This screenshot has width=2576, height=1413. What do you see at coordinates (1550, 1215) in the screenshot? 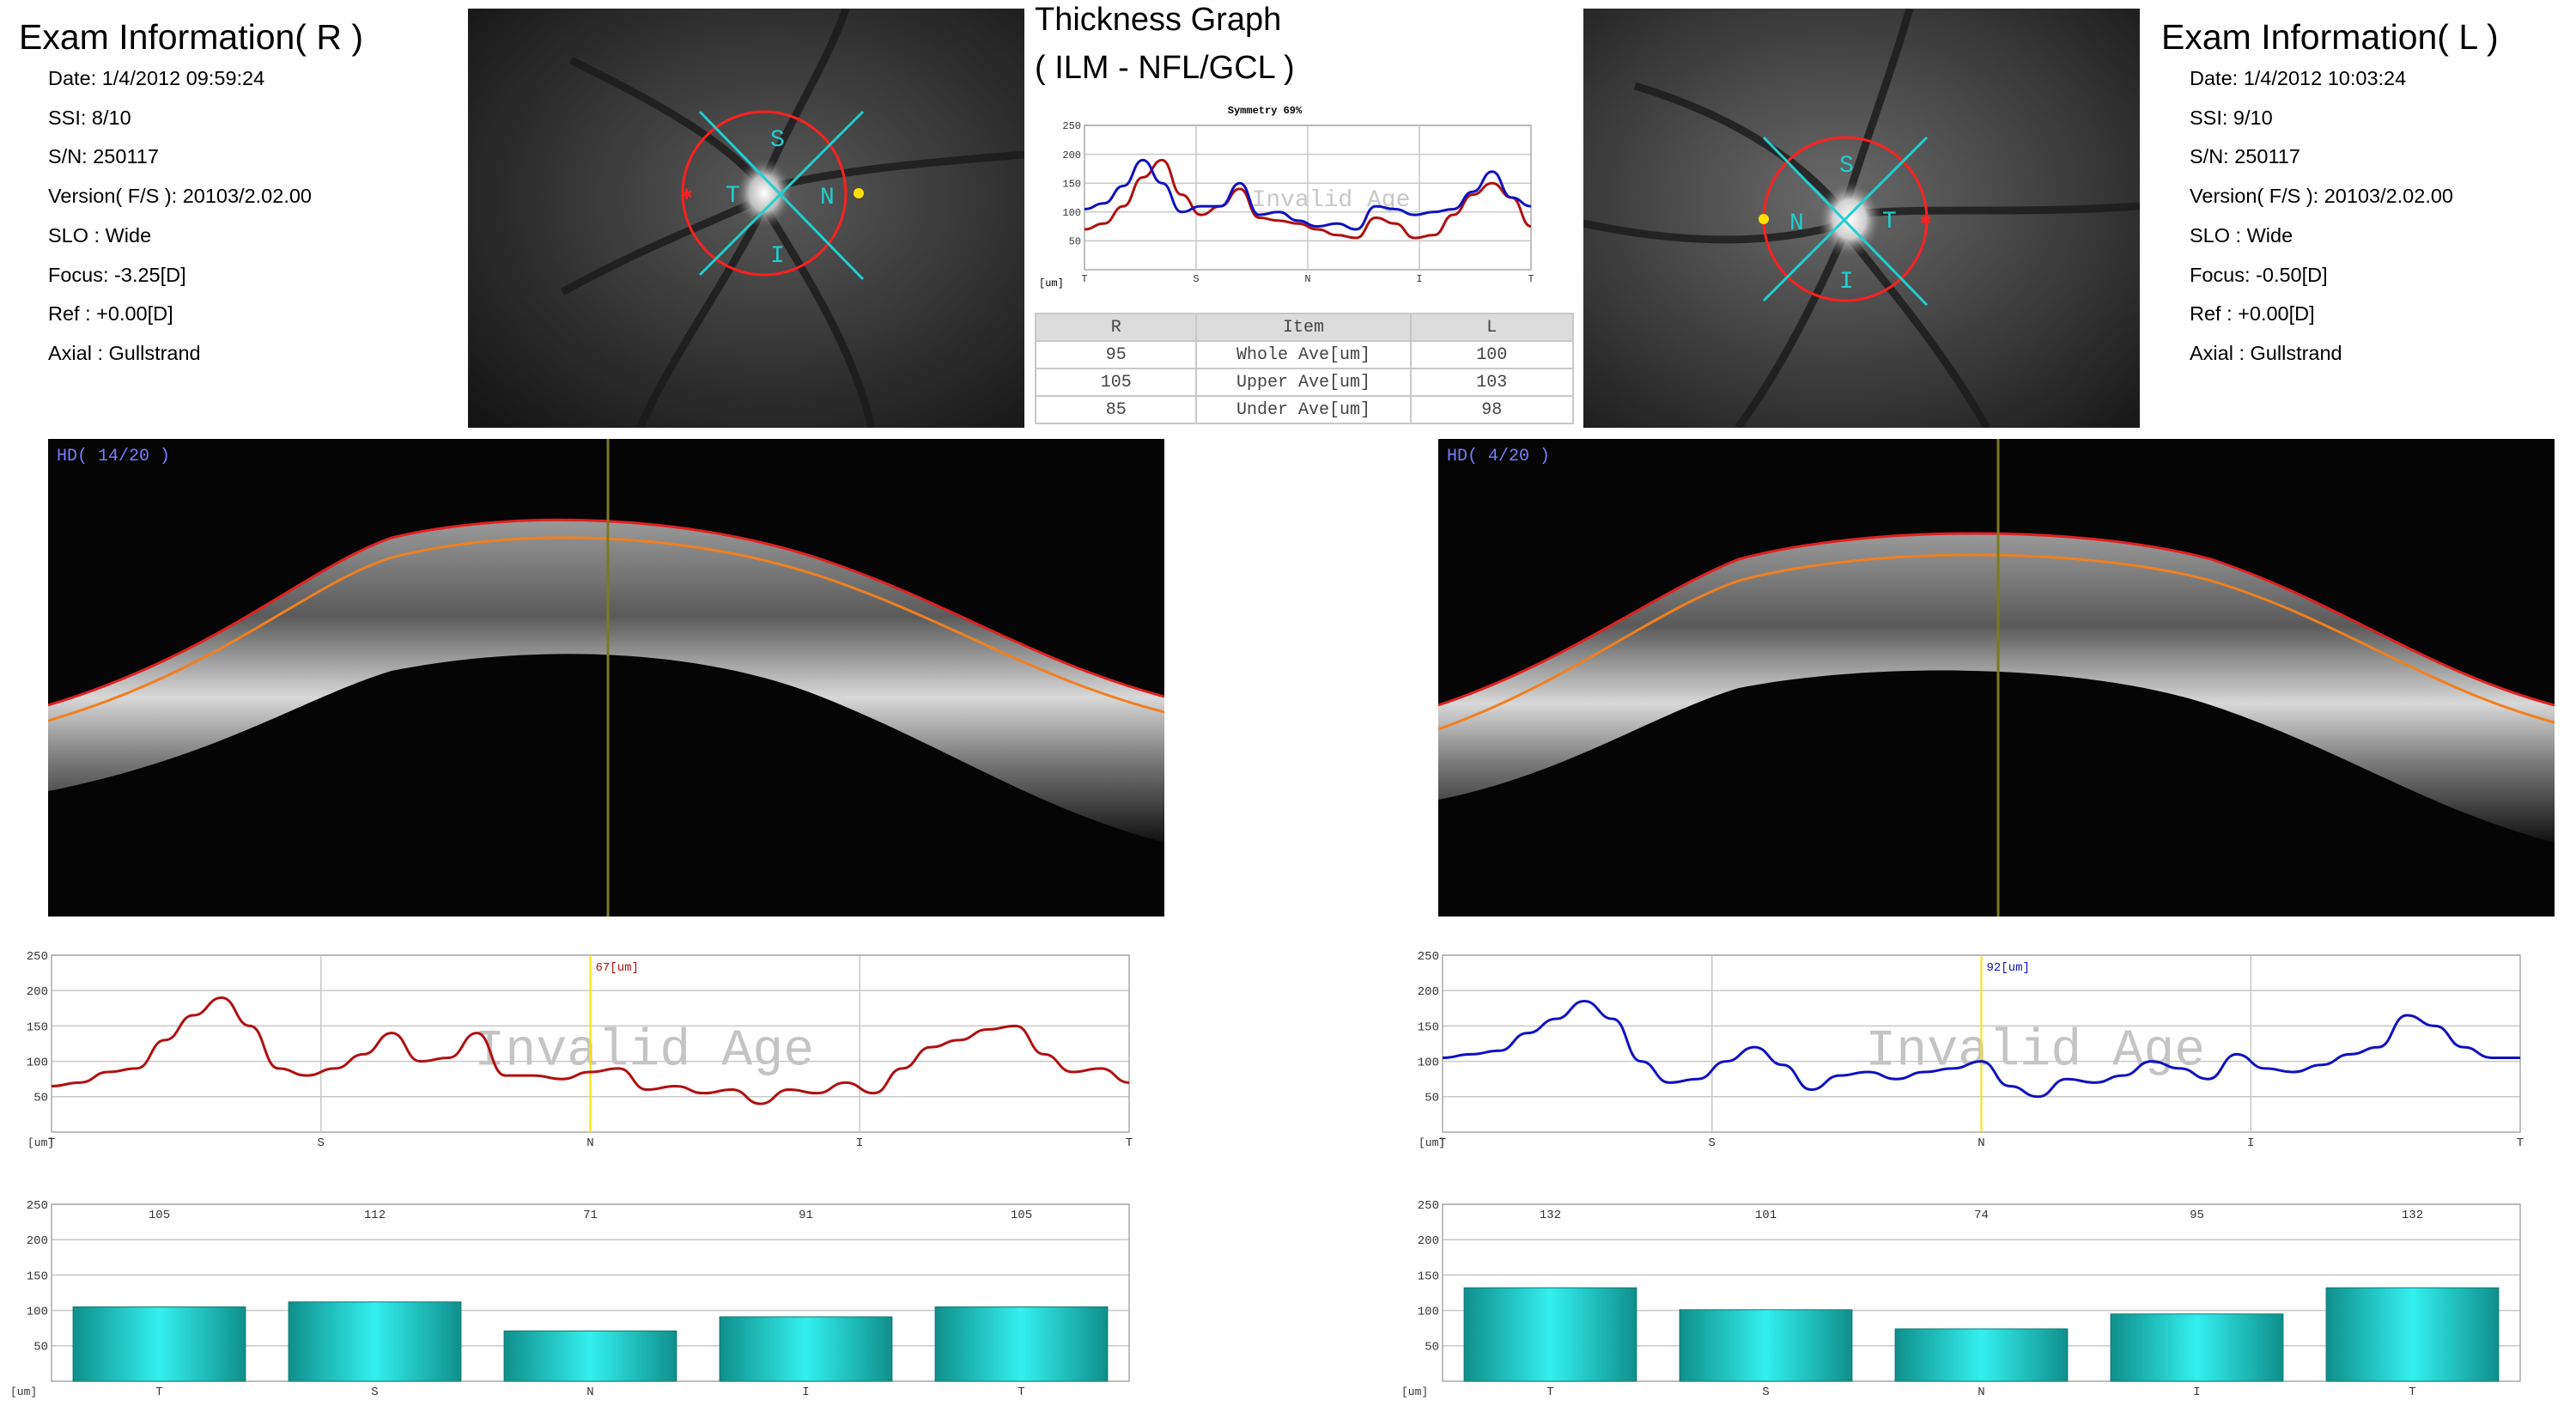
I see `bar-value-label: 132` at bounding box center [1550, 1215].